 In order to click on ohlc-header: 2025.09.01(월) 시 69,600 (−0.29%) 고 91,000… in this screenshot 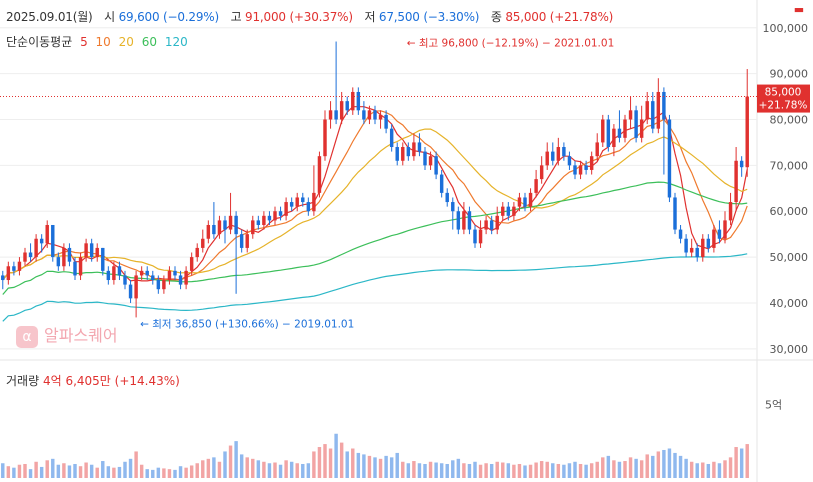, I will do `click(309, 16)`.